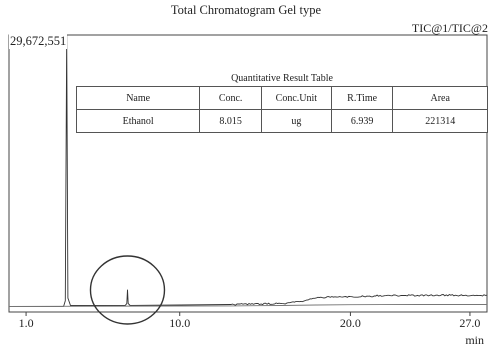 The image size is (492, 349). I want to click on col-area: Area, so click(440, 98).